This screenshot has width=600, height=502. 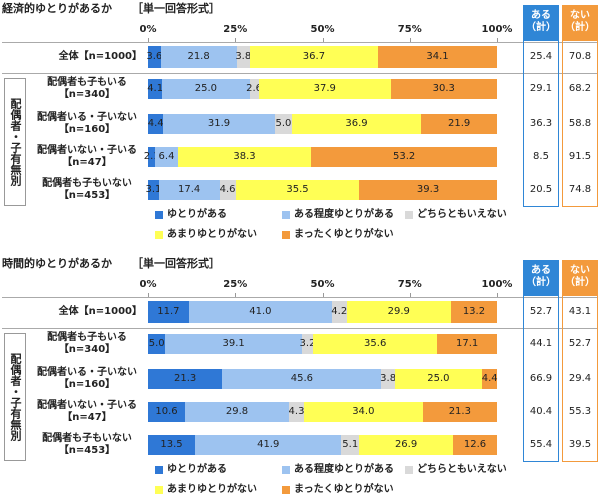 What do you see at coordinates (197, 214) in the screenshot?
I see `legend-label: ゆとりがある` at bounding box center [197, 214].